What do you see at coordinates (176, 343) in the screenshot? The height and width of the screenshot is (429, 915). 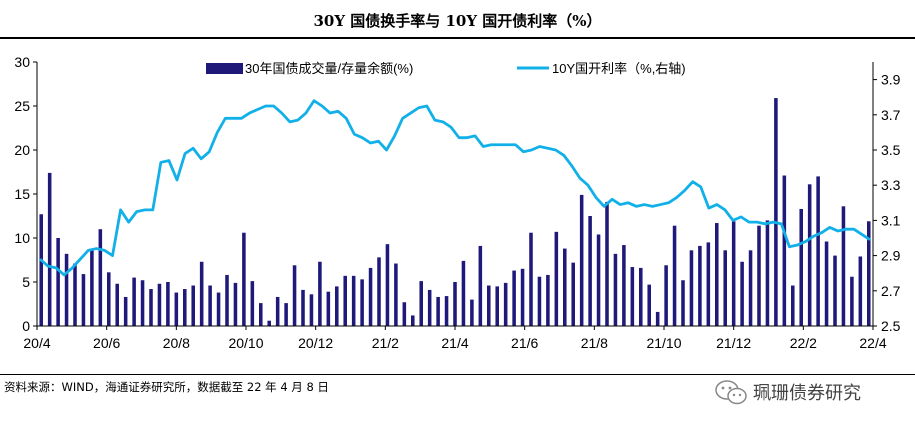 I see `x-tick-label-2: 20/8` at bounding box center [176, 343].